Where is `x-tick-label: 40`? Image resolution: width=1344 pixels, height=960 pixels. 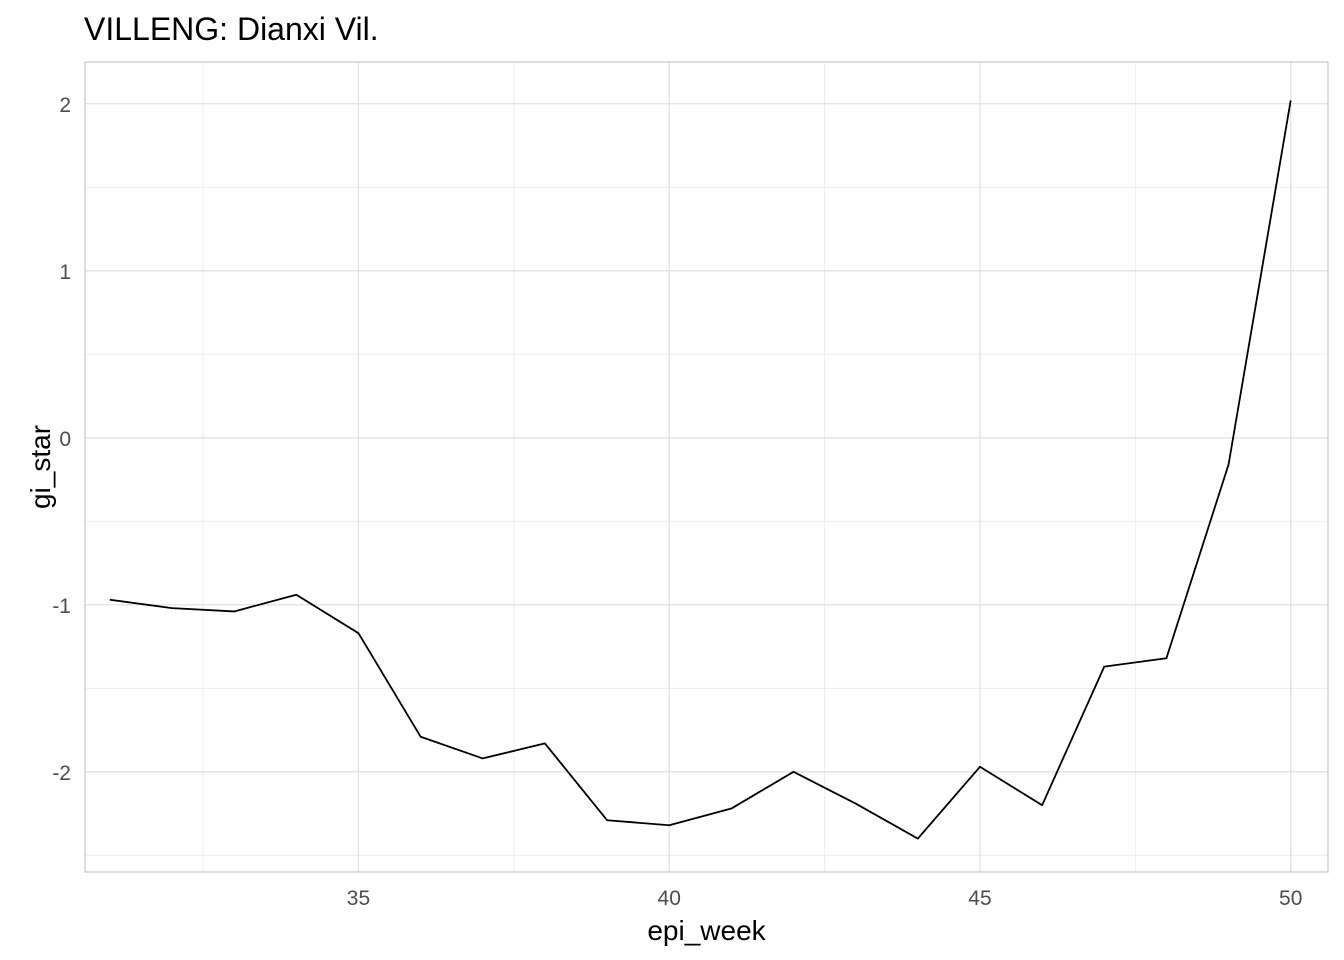 x-tick-label: 40 is located at coordinates (669, 898).